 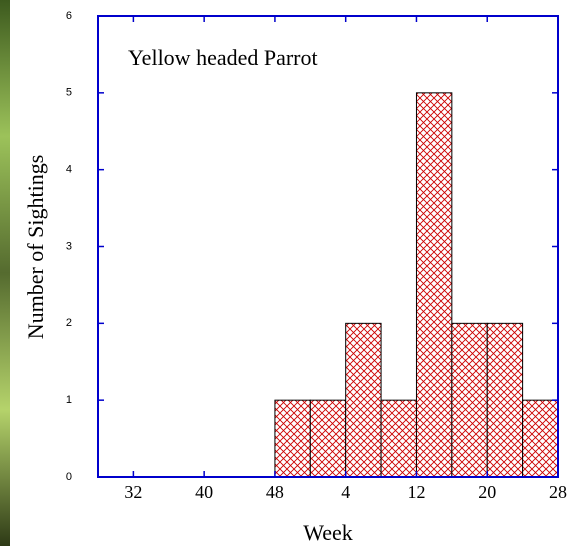 I want to click on y-tick-label: 6, so click(x=69, y=16).